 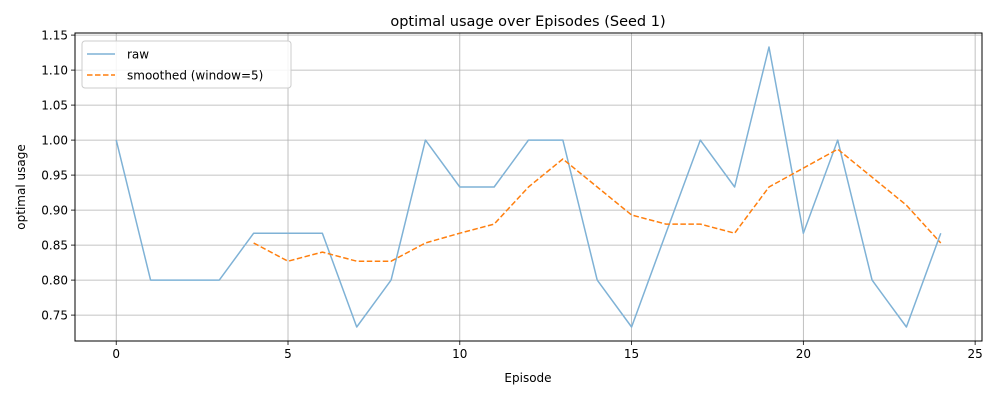 What do you see at coordinates (631, 354) in the screenshot?
I see `x-tick-label: 15` at bounding box center [631, 354].